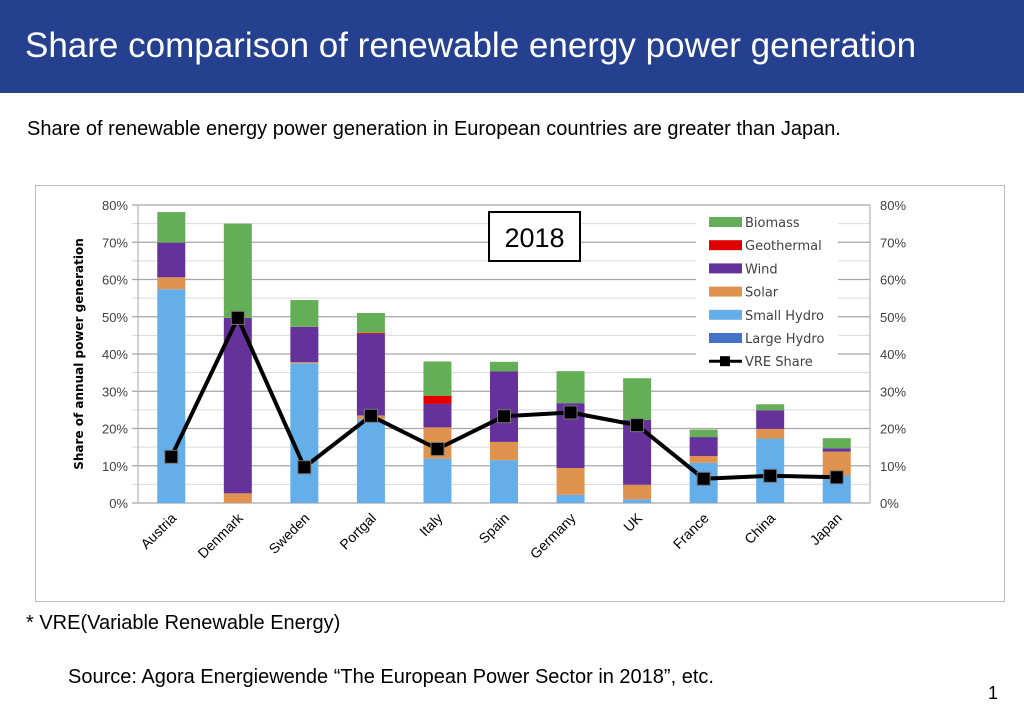  Describe the element at coordinates (893, 205) in the screenshot. I see `y-tick-label-right: 80%` at that location.